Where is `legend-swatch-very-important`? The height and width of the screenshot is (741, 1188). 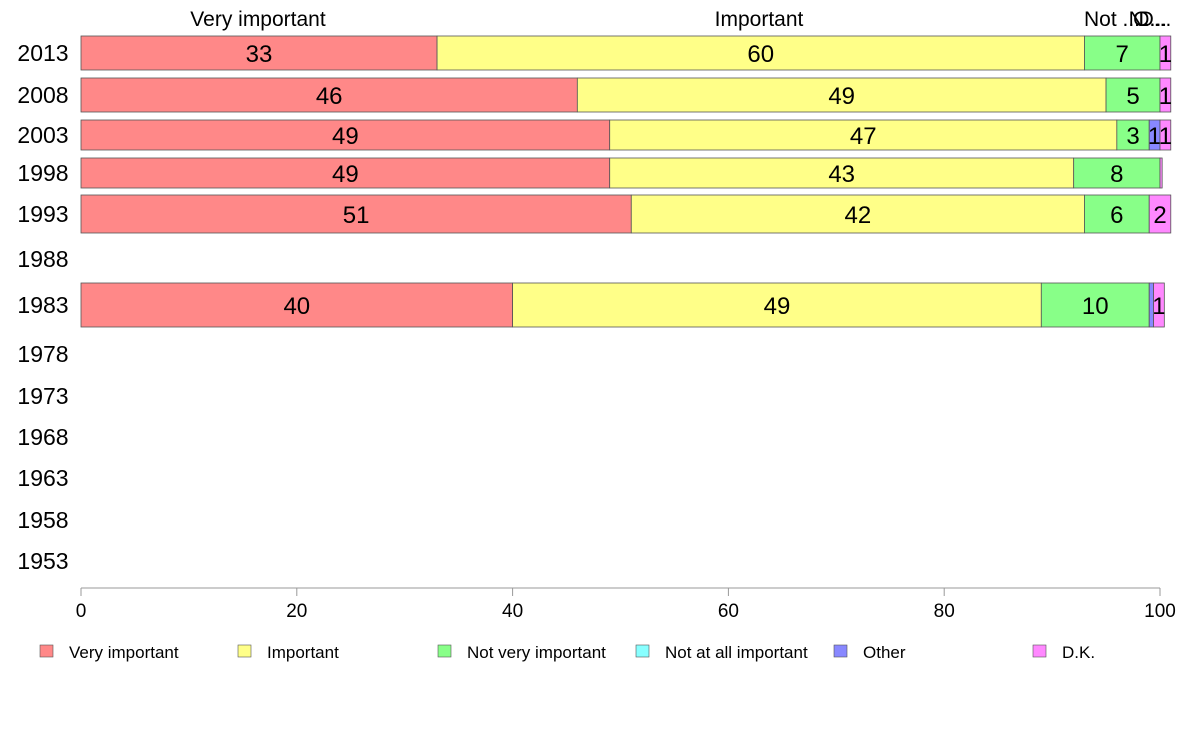 legend-swatch-very-important is located at coordinates (46, 651).